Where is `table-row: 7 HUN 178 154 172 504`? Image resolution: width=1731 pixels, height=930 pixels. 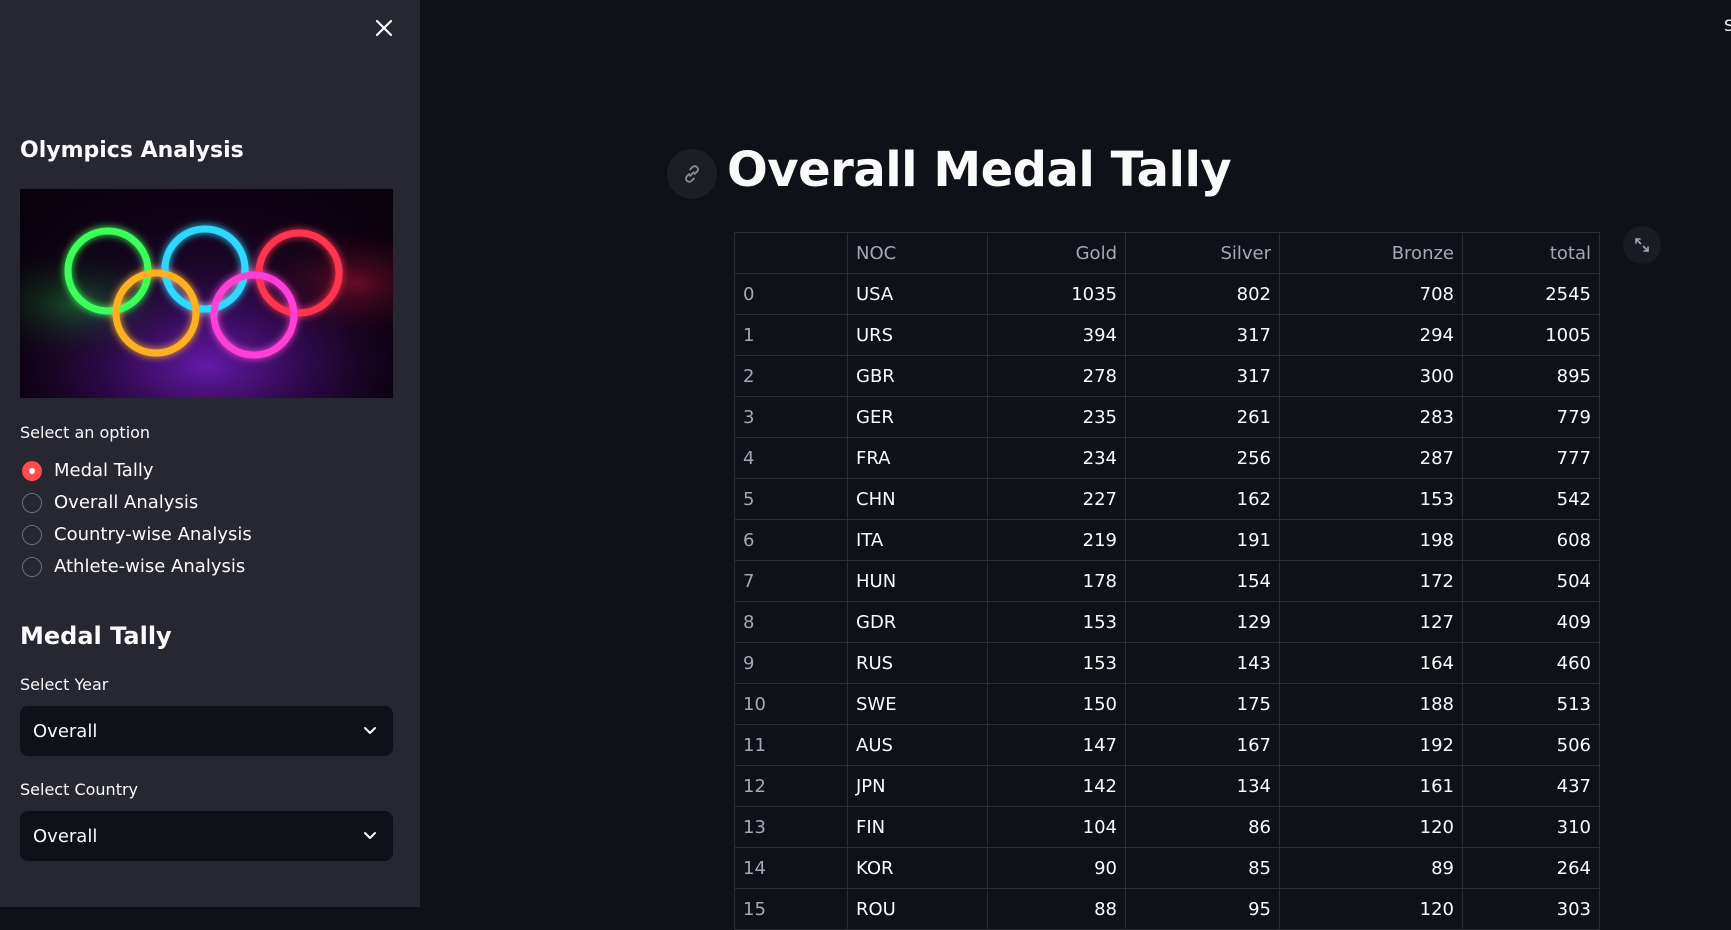 table-row: 7 HUN 178 154 172 504 is located at coordinates (1167, 581).